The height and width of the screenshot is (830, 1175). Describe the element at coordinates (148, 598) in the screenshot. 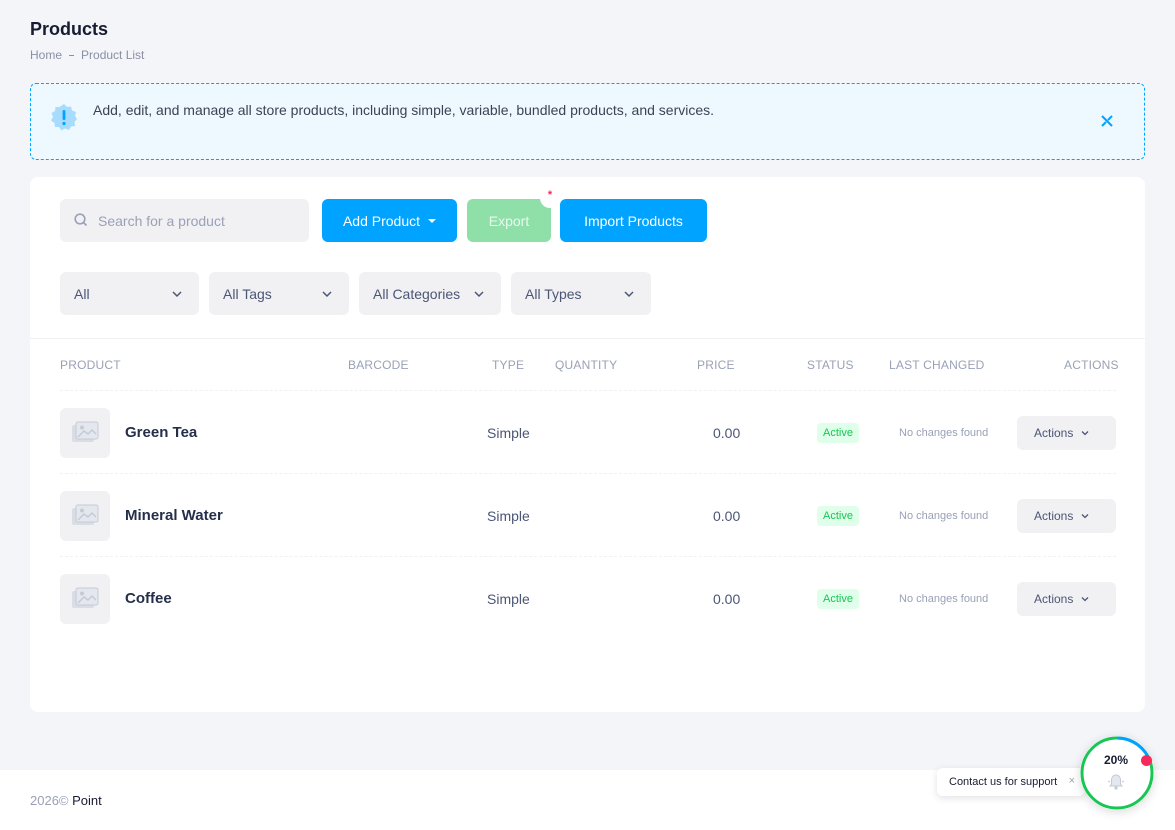

I see `product-name: Coffee` at that location.